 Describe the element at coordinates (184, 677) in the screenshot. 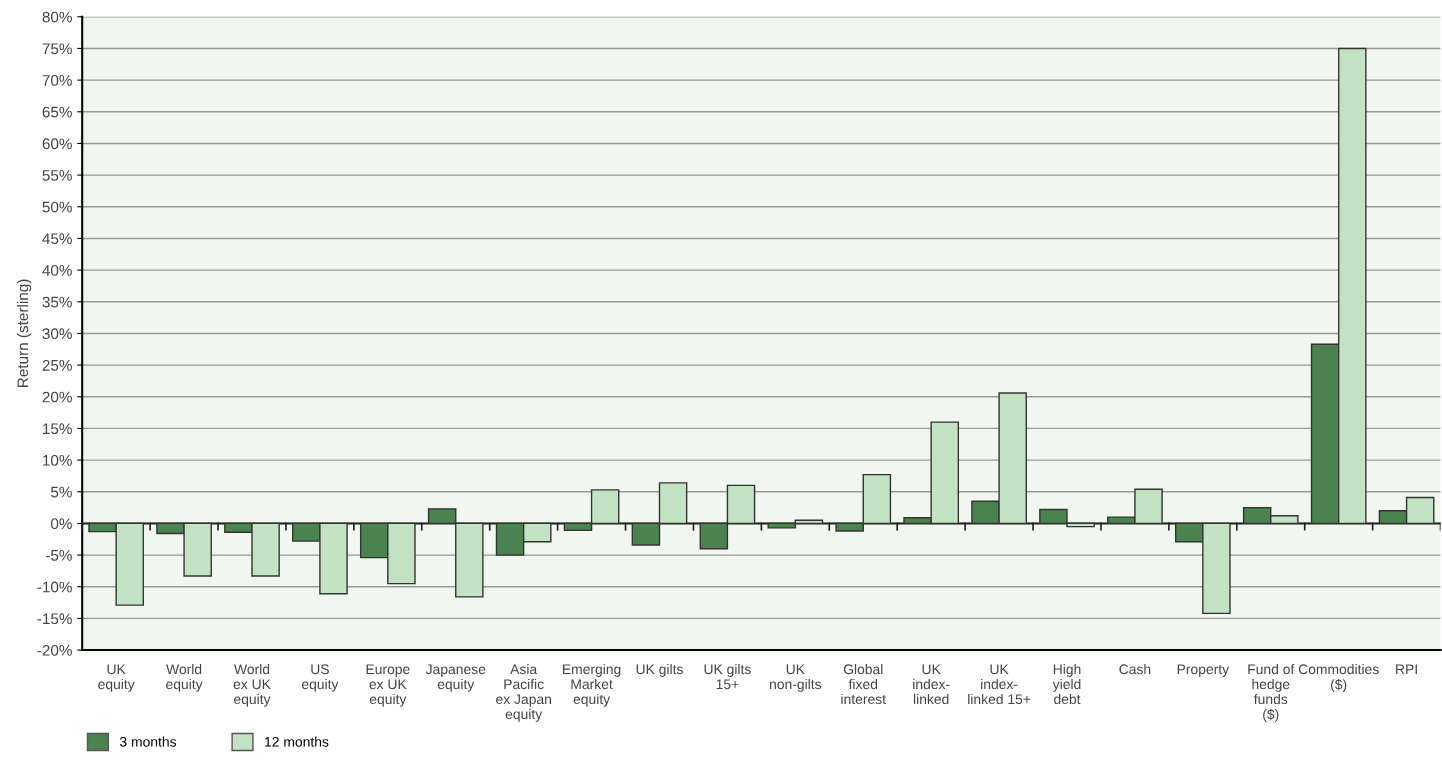

I see `x-tick-label: World equity` at that location.